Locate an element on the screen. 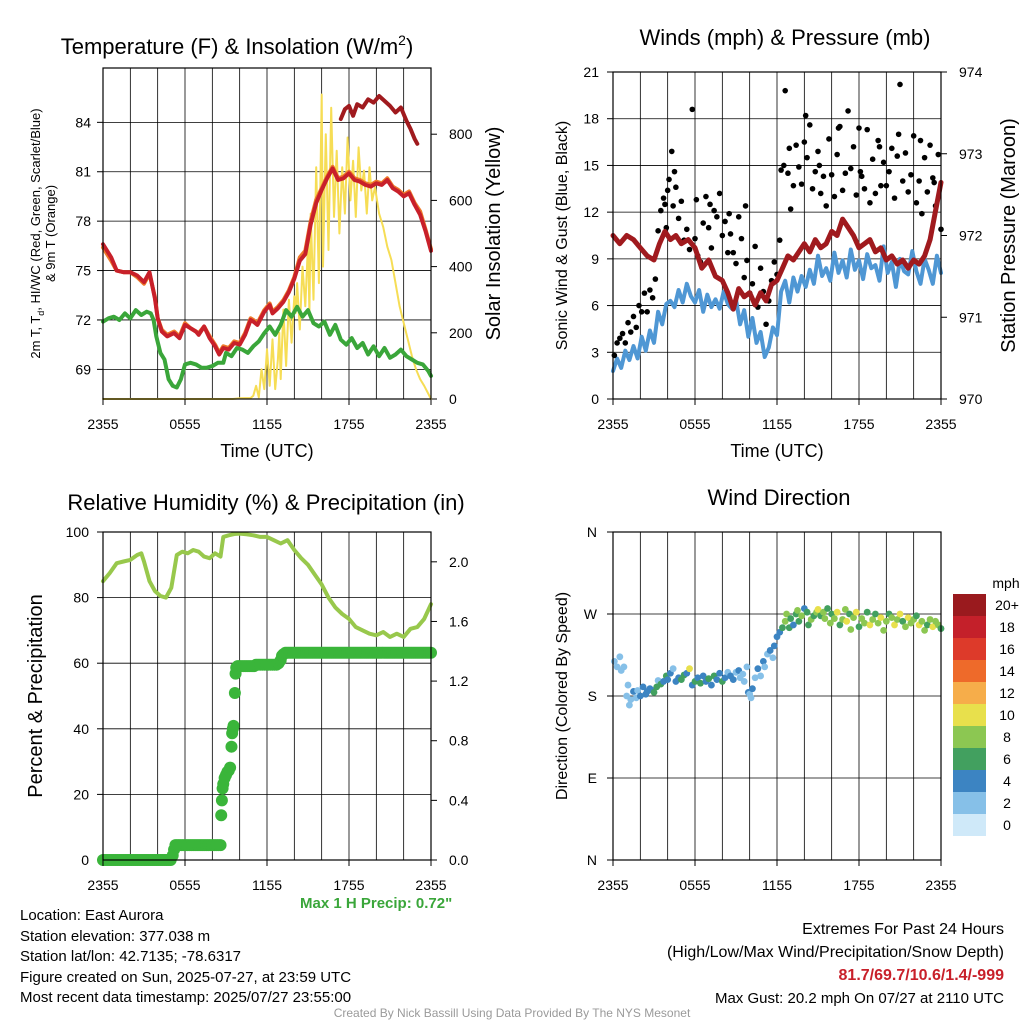 The width and height of the screenshot is (1024, 1024). legend-label: 20+ is located at coordinates (1007, 605).